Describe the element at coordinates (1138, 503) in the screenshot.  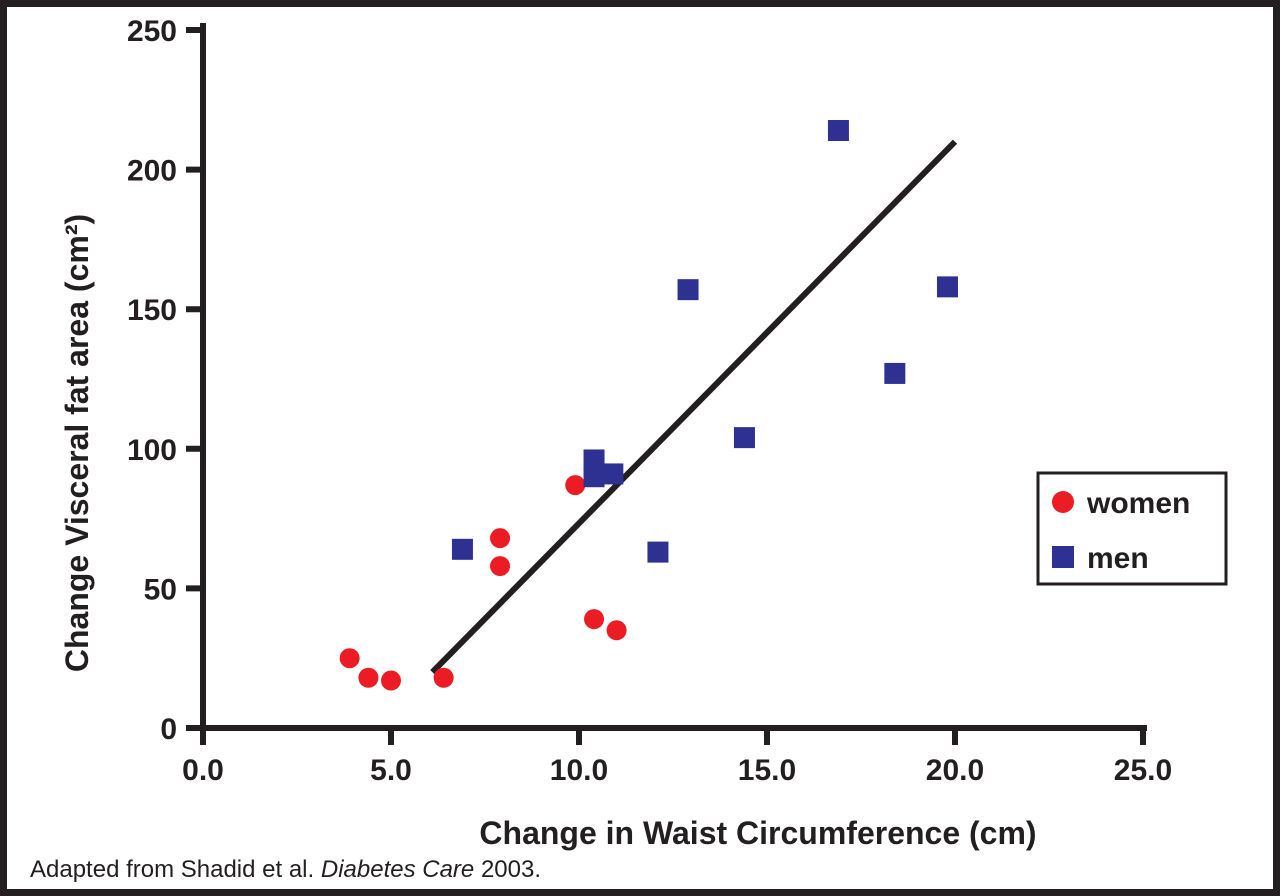
I see `legend-label-women: women` at that location.